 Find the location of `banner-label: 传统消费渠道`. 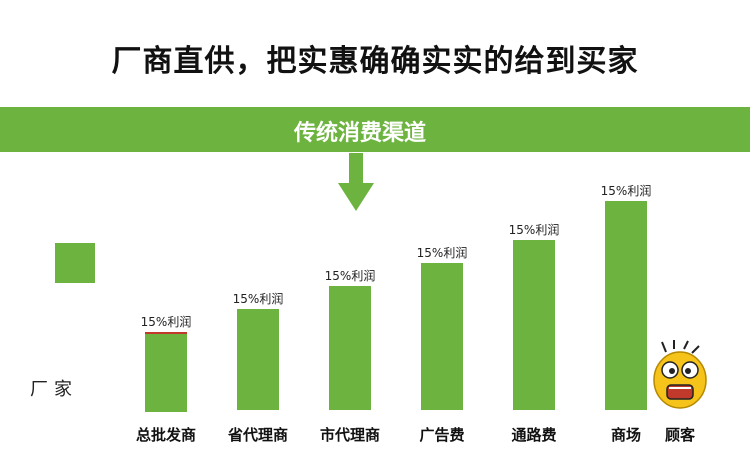

banner-label: 传统消费渠道 is located at coordinates (359, 133).